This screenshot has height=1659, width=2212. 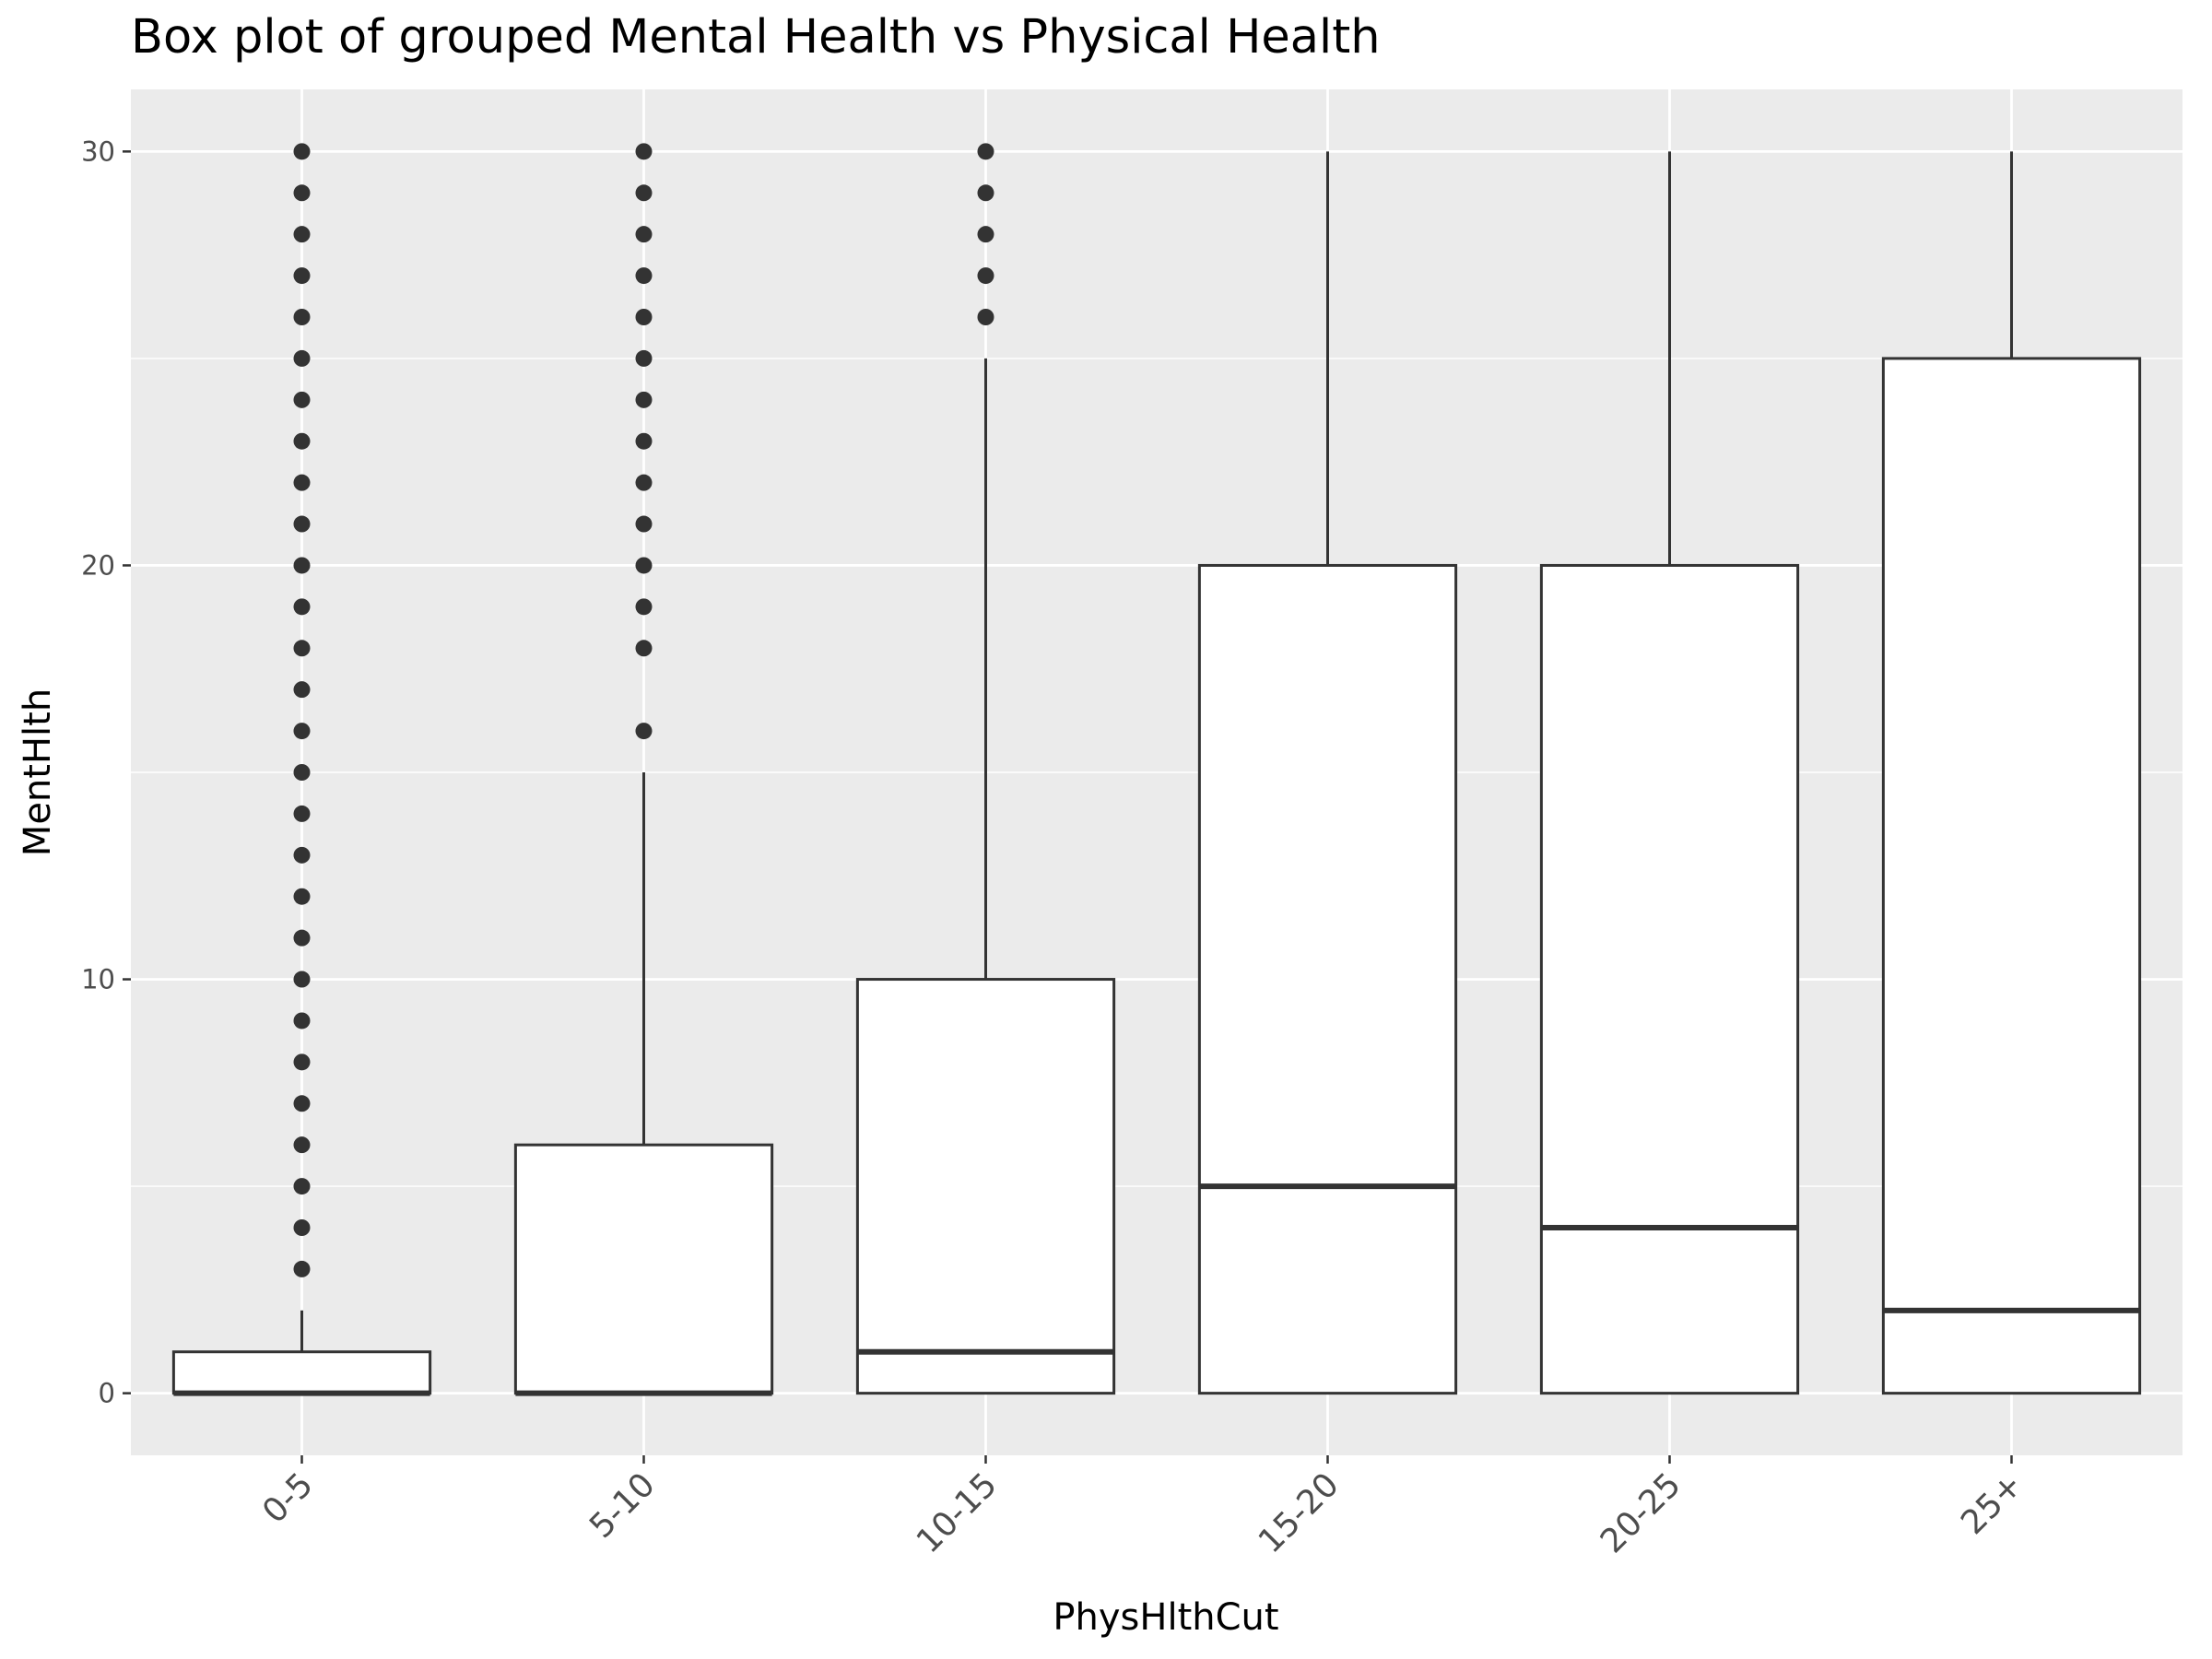 What do you see at coordinates (98, 979) in the screenshot?
I see `y-tick-label: 10` at bounding box center [98, 979].